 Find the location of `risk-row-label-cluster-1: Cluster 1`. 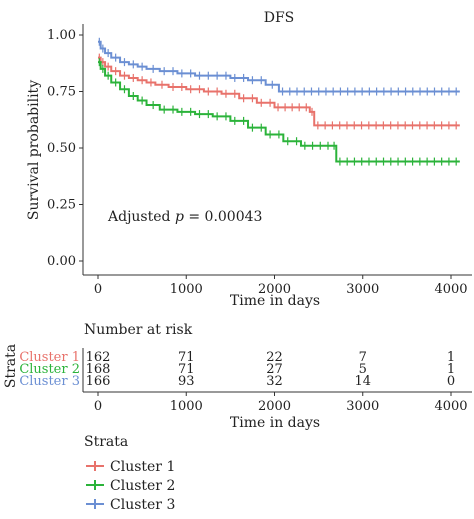

risk-row-label-cluster-1: Cluster 1 is located at coordinates (49, 357).